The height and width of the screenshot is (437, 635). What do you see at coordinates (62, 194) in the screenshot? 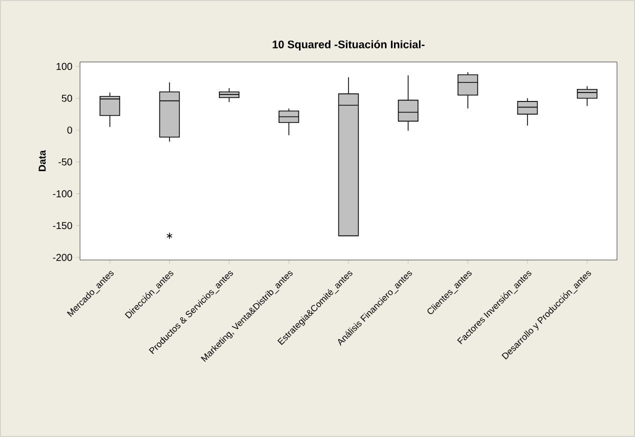
I see `y-tick-label: -100` at bounding box center [62, 194].